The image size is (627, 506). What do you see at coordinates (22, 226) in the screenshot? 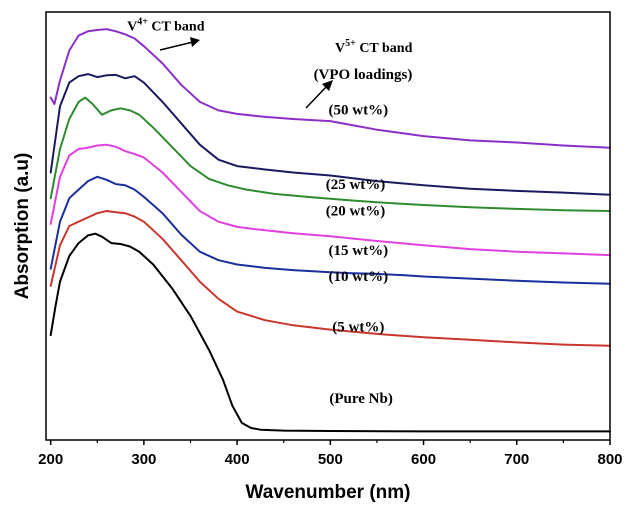
I see `y-axis-title: Absorption (a.u)` at bounding box center [22, 226].